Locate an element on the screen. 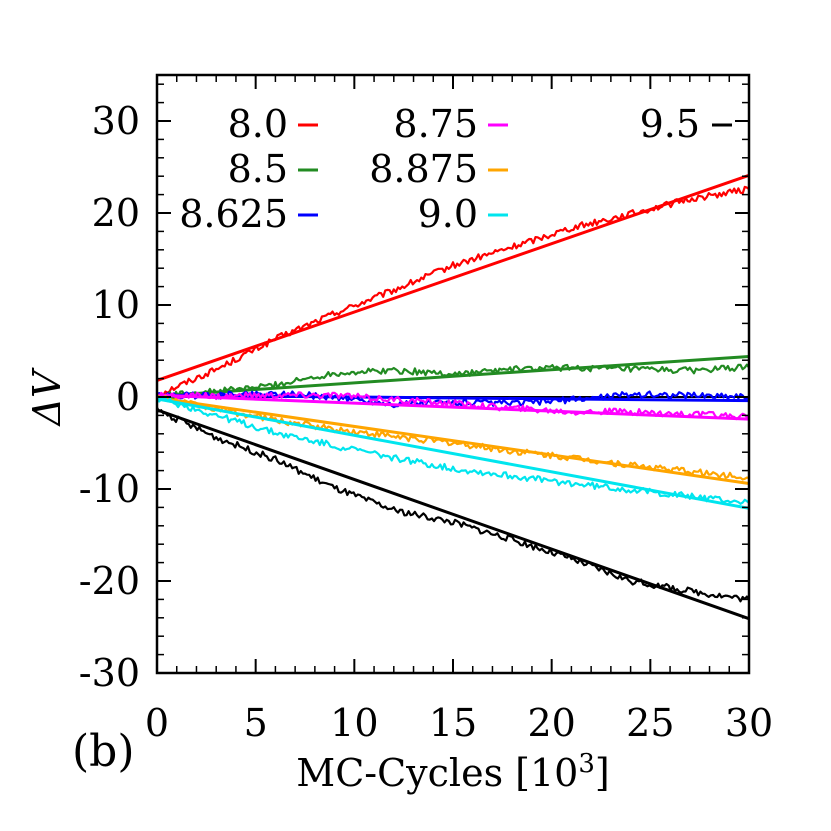 Image resolution: width=831 pixels, height=831 pixels. x-tick-label: 5 is located at coordinates (256, 723).